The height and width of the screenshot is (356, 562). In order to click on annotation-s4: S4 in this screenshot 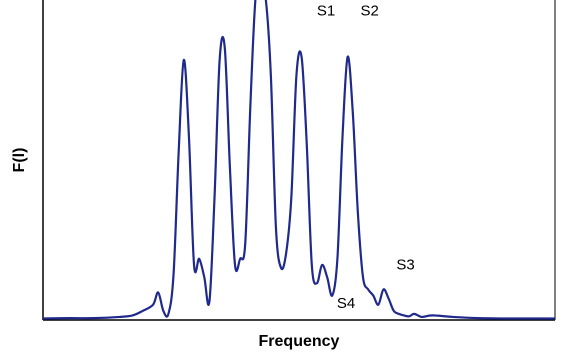, I will do `click(346, 303)`.